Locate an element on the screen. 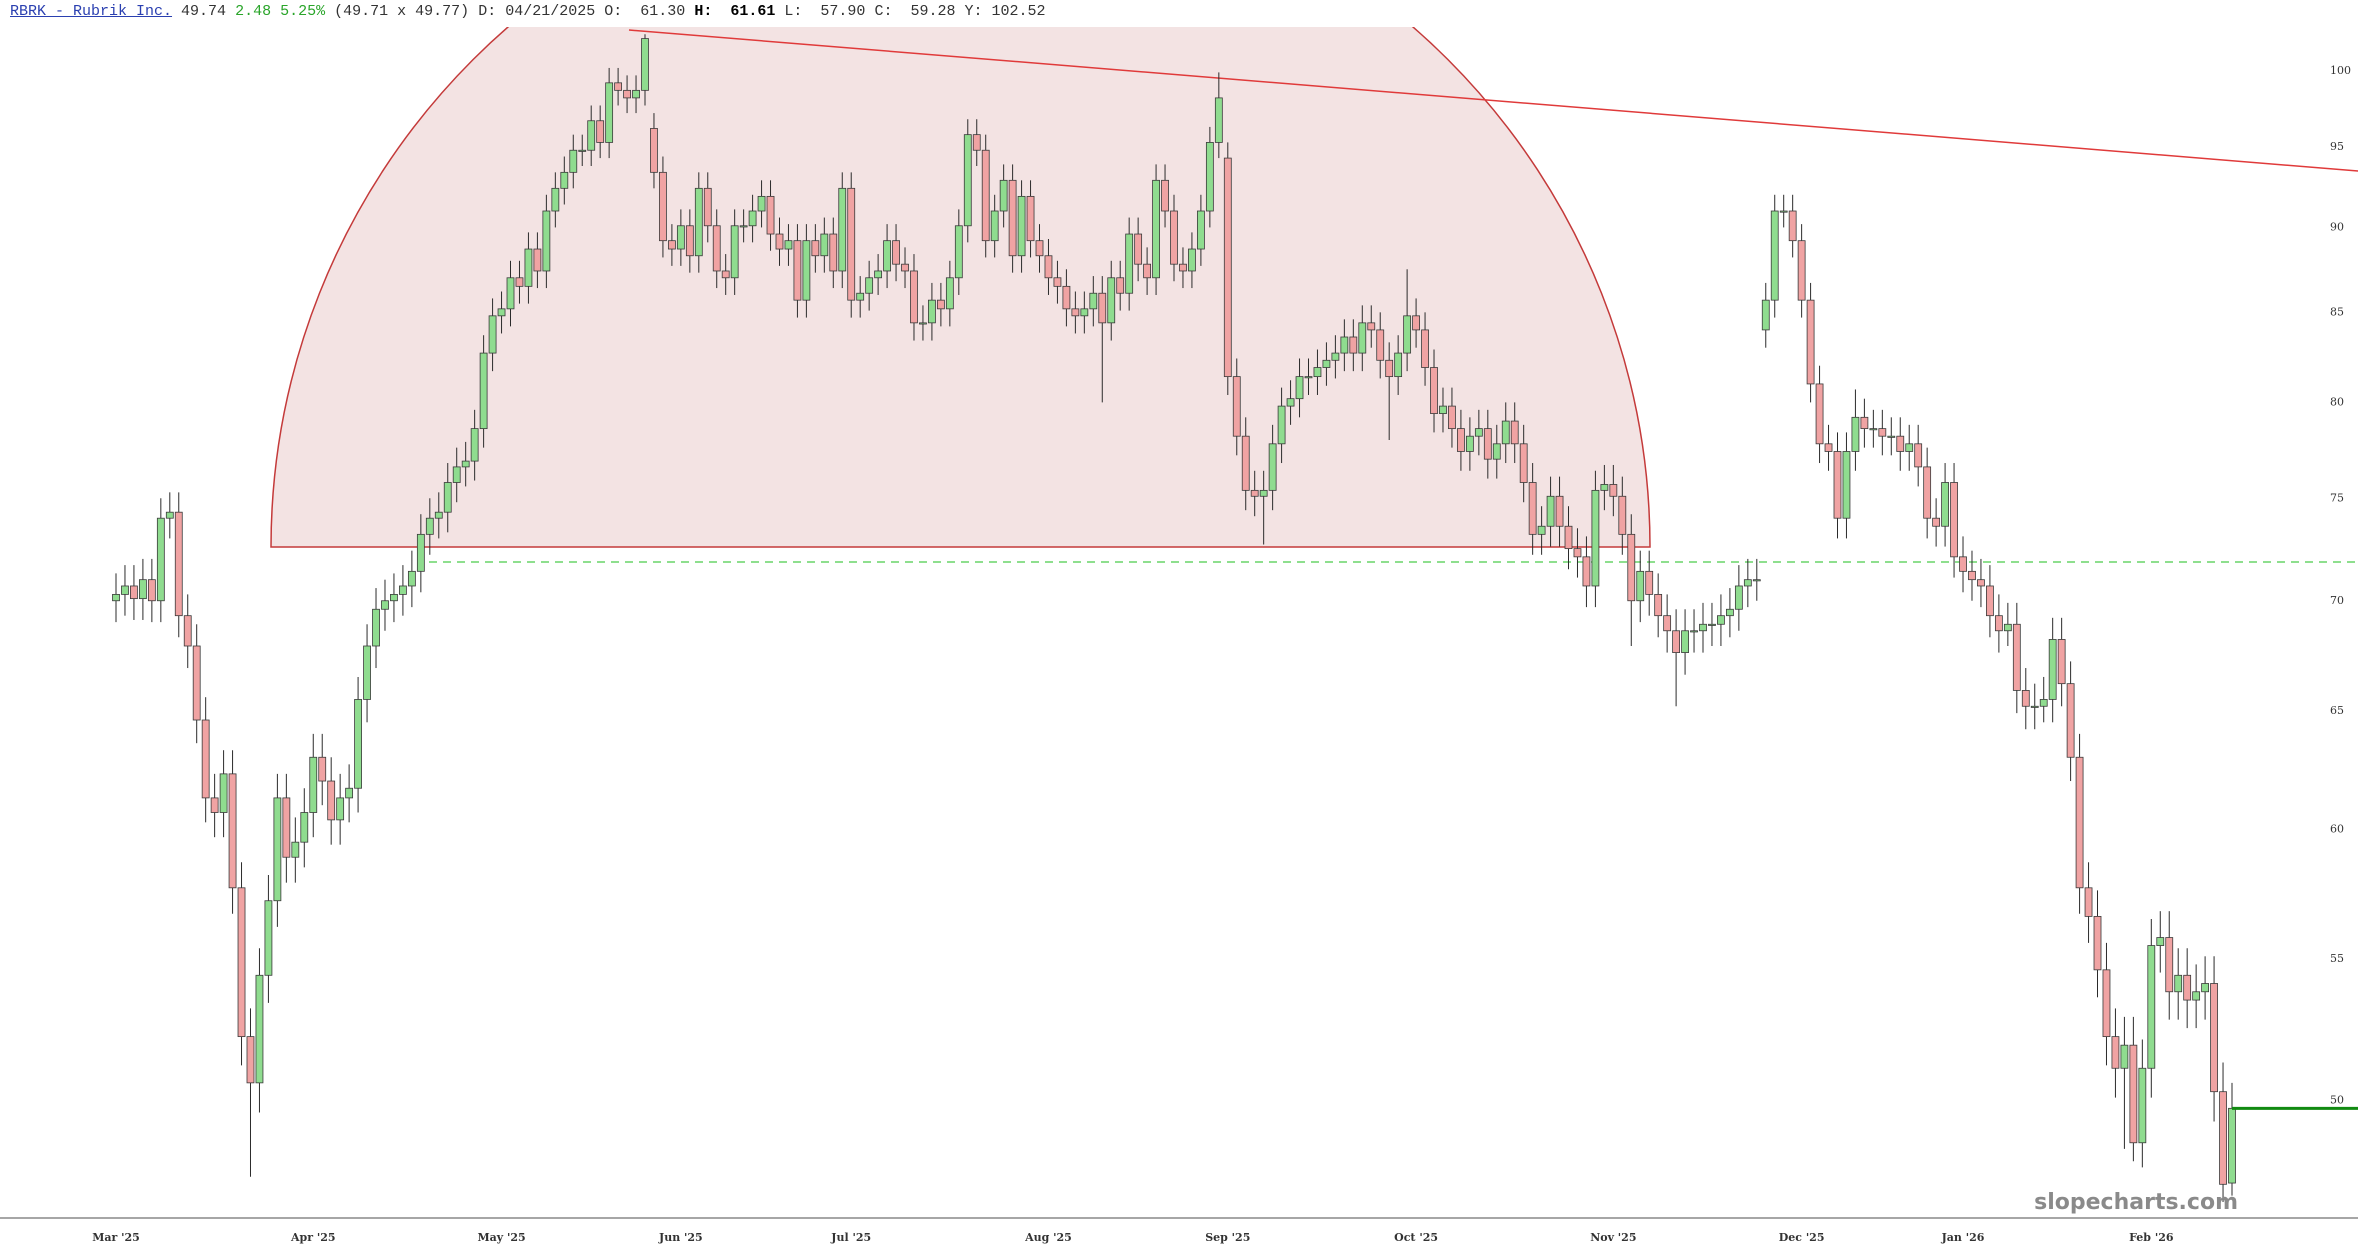 Image resolution: width=2358 pixels, height=1260 pixels. year-high-label: Y: is located at coordinates (973, 11).